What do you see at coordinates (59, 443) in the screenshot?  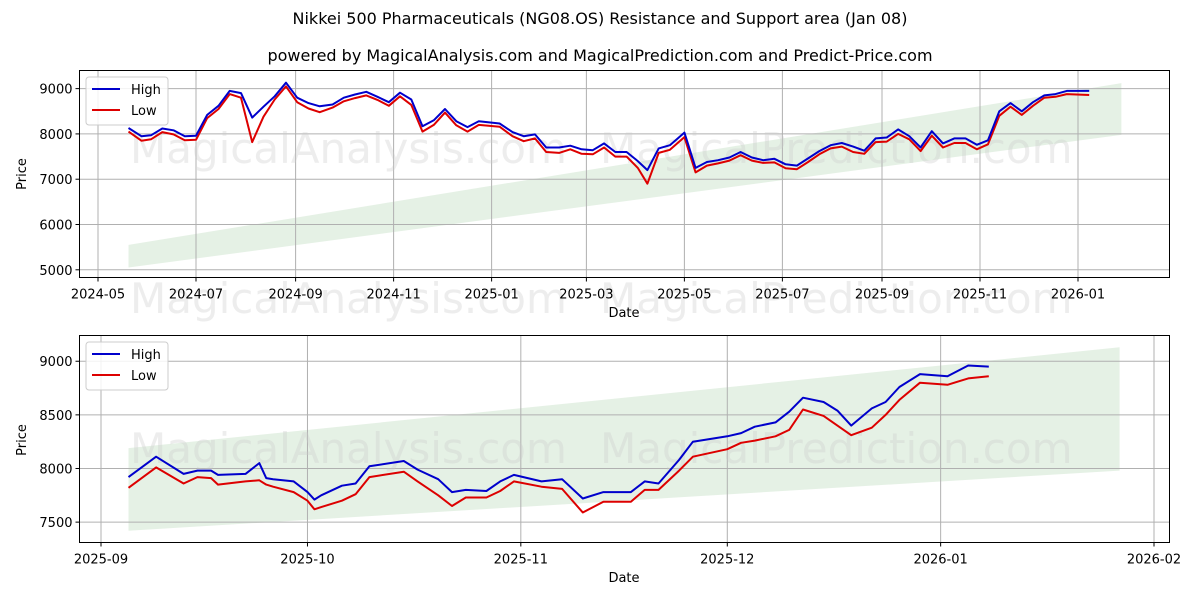 I see `y-axis-ticks: 7500 8000 8500 9000` at bounding box center [59, 443].